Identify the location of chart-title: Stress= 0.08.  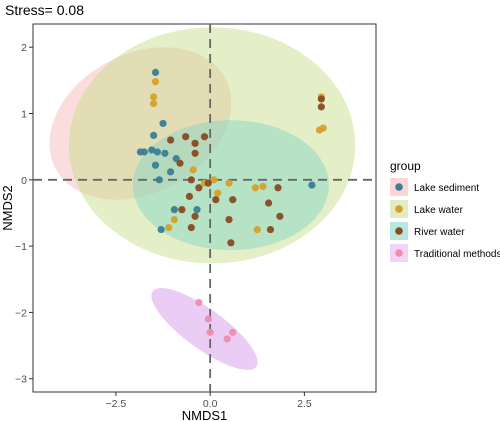
(44, 10).